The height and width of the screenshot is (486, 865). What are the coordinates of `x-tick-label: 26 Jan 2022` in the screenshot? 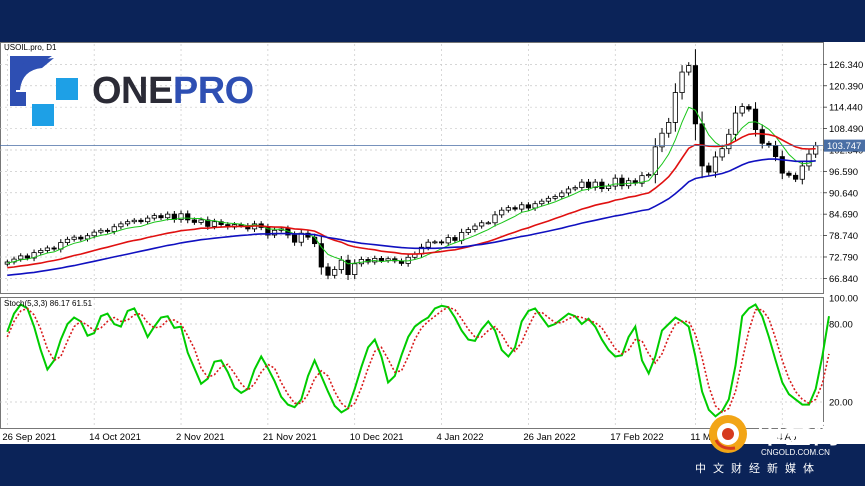 It's located at (549, 437).